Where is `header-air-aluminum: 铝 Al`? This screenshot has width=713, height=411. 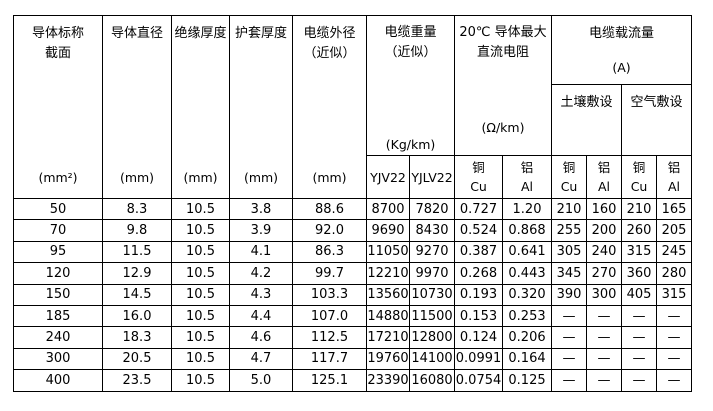
header-air-aluminum: 铝 Al is located at coordinates (674, 177).